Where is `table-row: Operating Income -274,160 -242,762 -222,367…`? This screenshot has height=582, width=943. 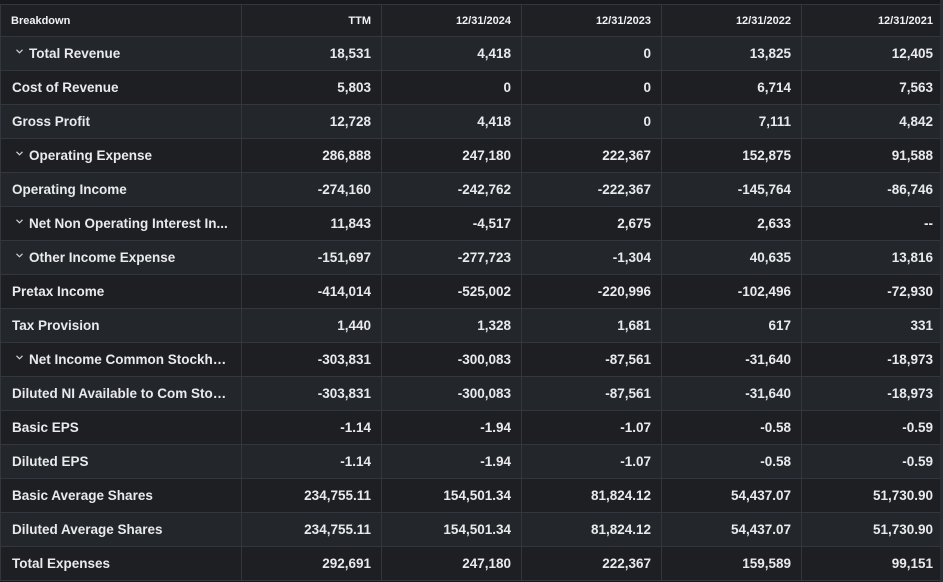 table-row: Operating Income -274,160 -242,762 -222,367… is located at coordinates (471, 189).